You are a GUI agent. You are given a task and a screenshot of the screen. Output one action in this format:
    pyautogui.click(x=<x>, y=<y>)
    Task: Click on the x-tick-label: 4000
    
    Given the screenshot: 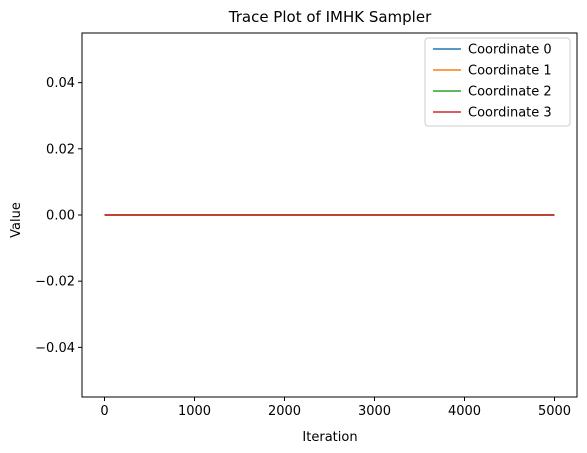 What is the action you would take?
    pyautogui.click(x=464, y=411)
    